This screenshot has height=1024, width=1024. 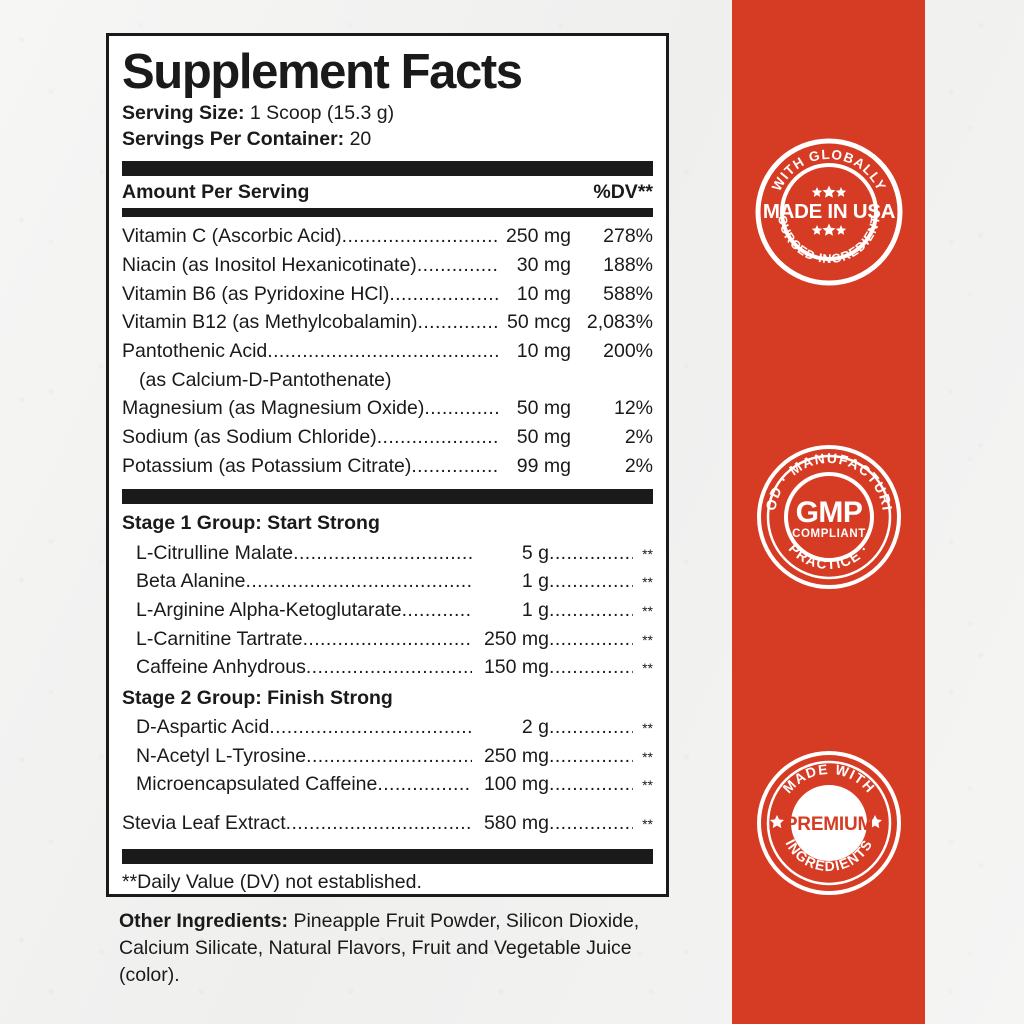 What do you see at coordinates (265, 379) in the screenshot?
I see `pantothenic-acid-subnote: (as Calcium-D-Pantothenate)` at bounding box center [265, 379].